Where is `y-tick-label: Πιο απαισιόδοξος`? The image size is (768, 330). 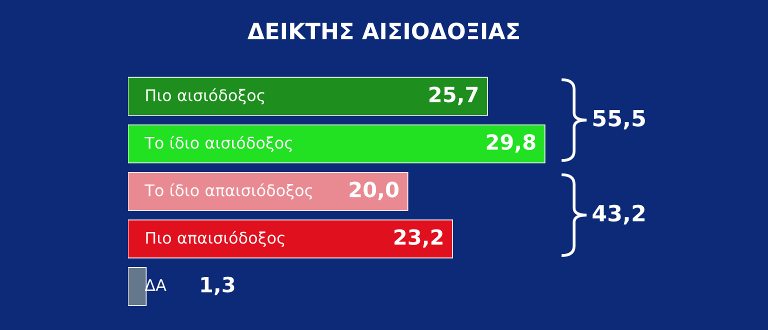 y-tick-label: Πιο απαισιόδοξος is located at coordinates (215, 238).